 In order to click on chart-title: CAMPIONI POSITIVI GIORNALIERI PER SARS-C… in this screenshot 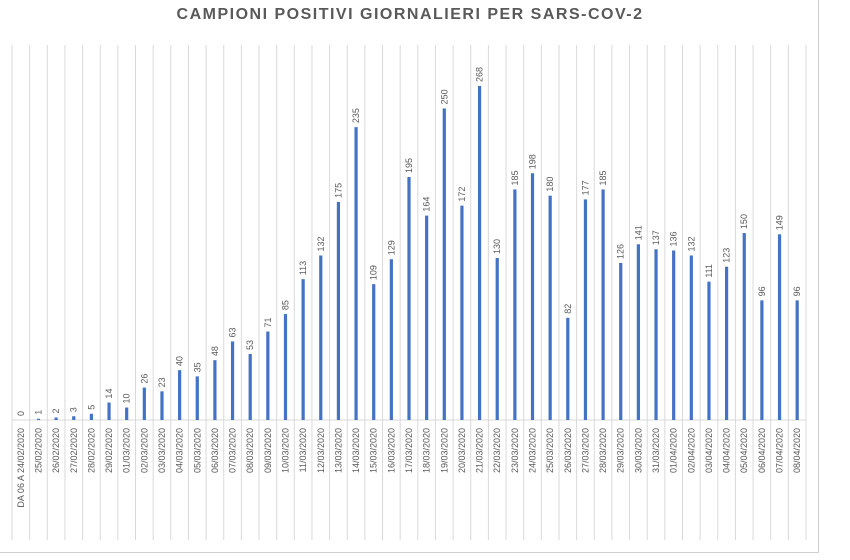, I will do `click(410, 14)`.